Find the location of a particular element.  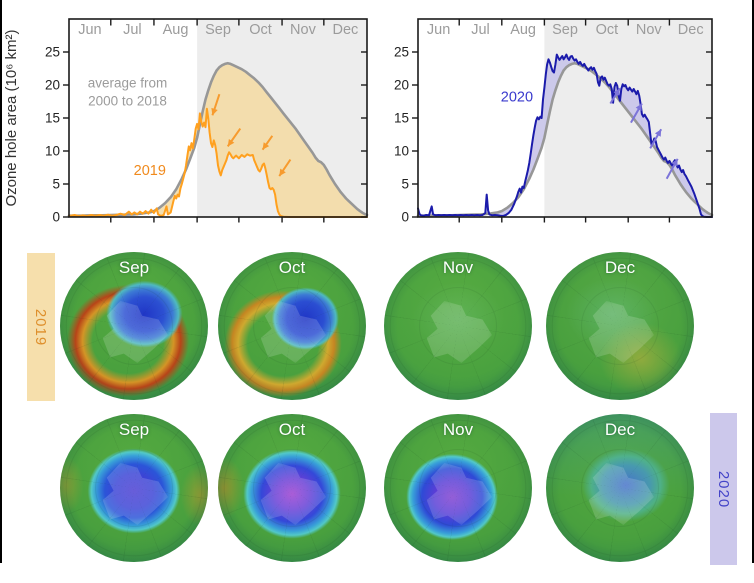

globe-2019-nov: Nov is located at coordinates (458, 326).